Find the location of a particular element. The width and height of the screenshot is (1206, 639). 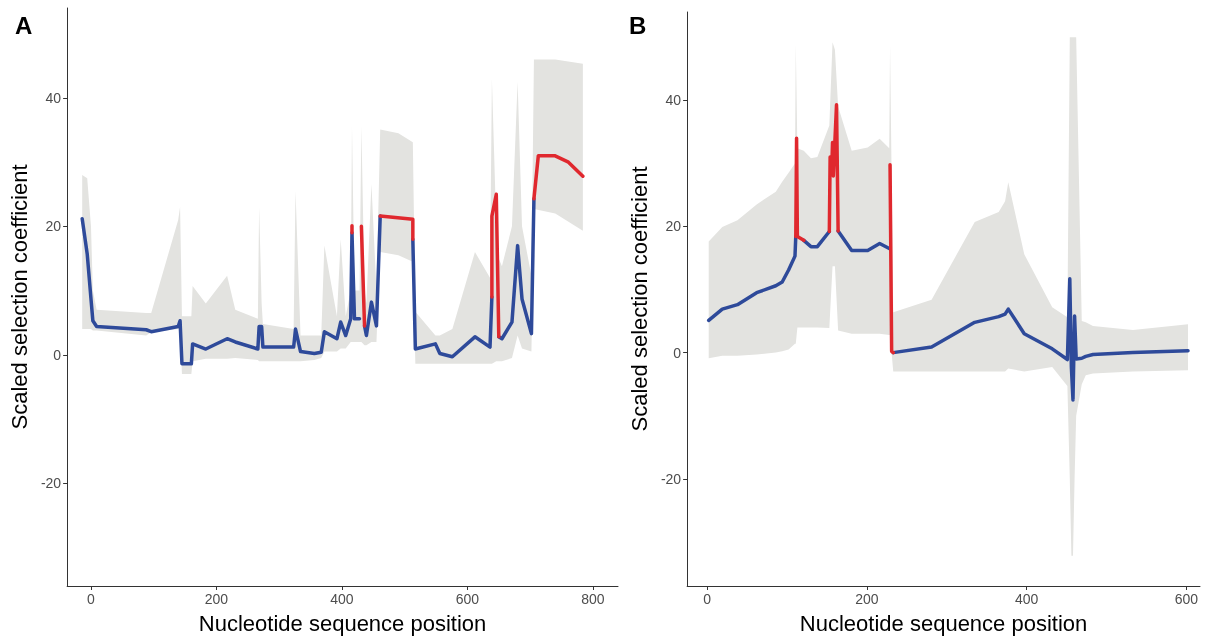

chart-title: A is located at coordinates (24, 25).